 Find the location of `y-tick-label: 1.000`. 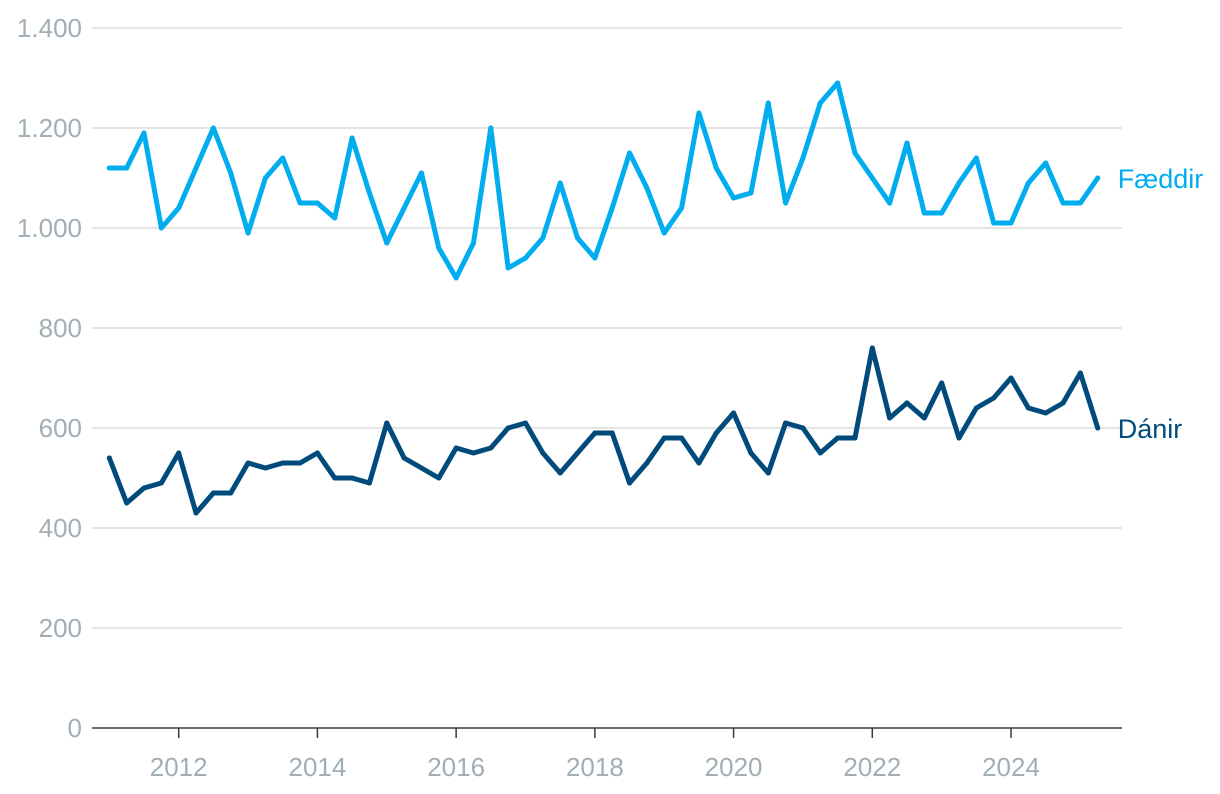

y-tick-label: 1.000 is located at coordinates (49, 228).